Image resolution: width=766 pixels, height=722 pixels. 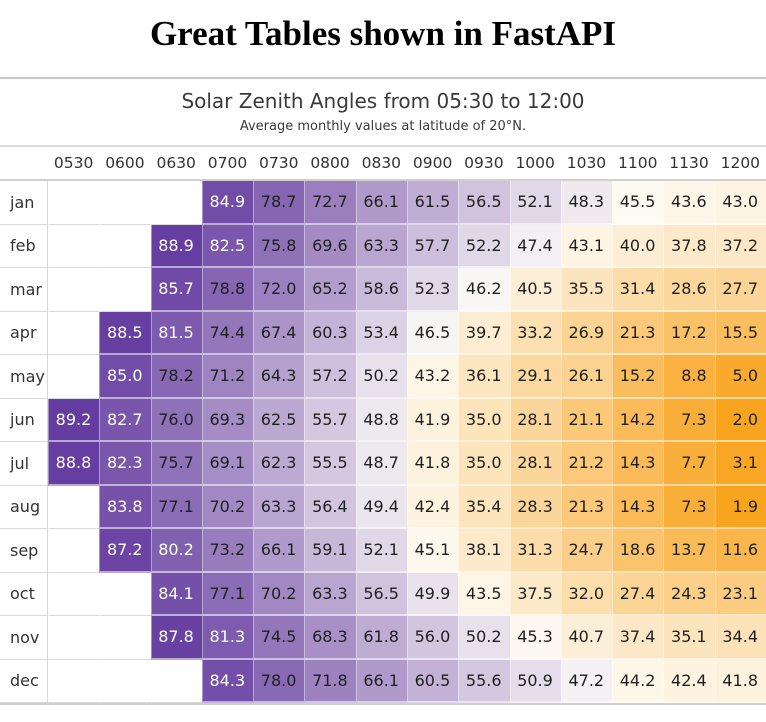 I want to click on heatmap-cell-feb-0700: 82.5, so click(x=227, y=246).